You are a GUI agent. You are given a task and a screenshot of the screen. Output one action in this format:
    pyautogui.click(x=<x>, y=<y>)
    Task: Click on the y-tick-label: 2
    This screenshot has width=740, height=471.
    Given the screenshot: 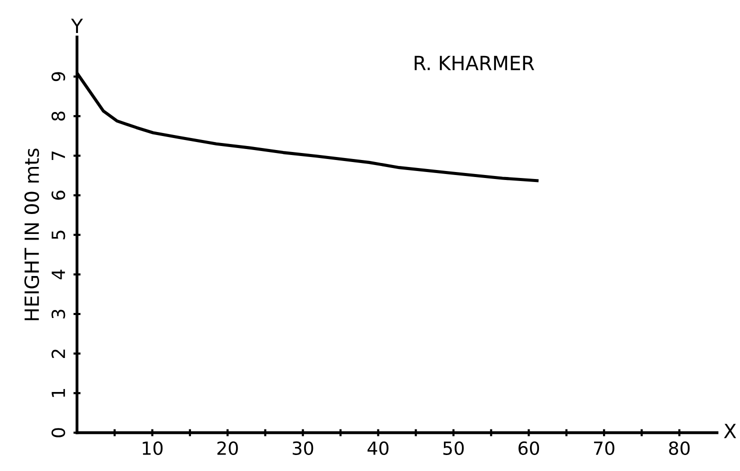 What is the action you would take?
    pyautogui.click(x=58, y=354)
    